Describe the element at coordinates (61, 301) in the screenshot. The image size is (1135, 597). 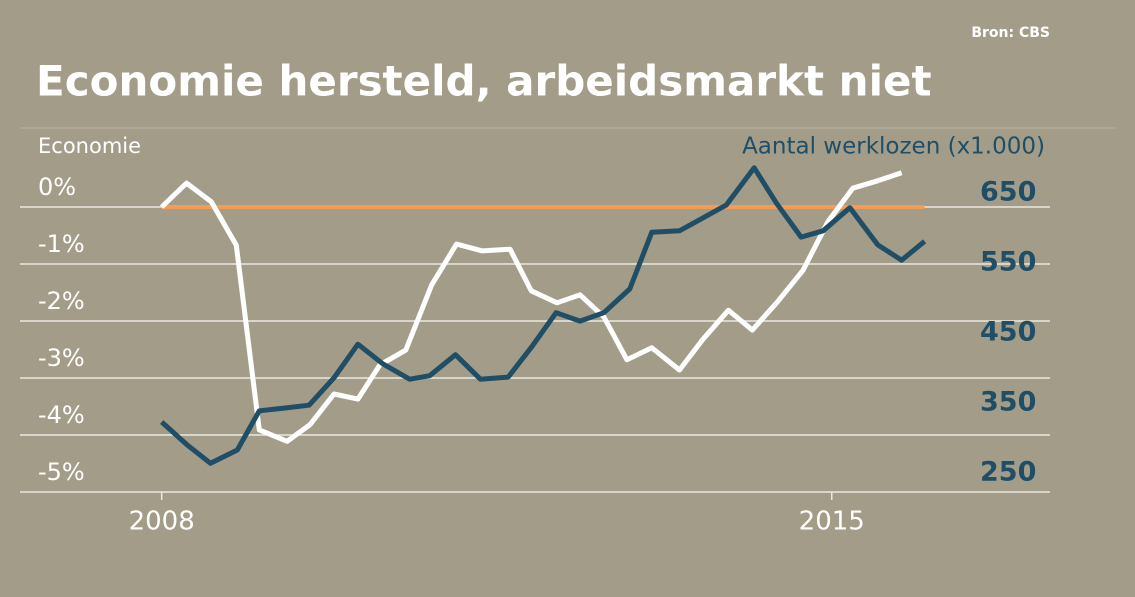
I see `y-tick-label: -2%` at that location.